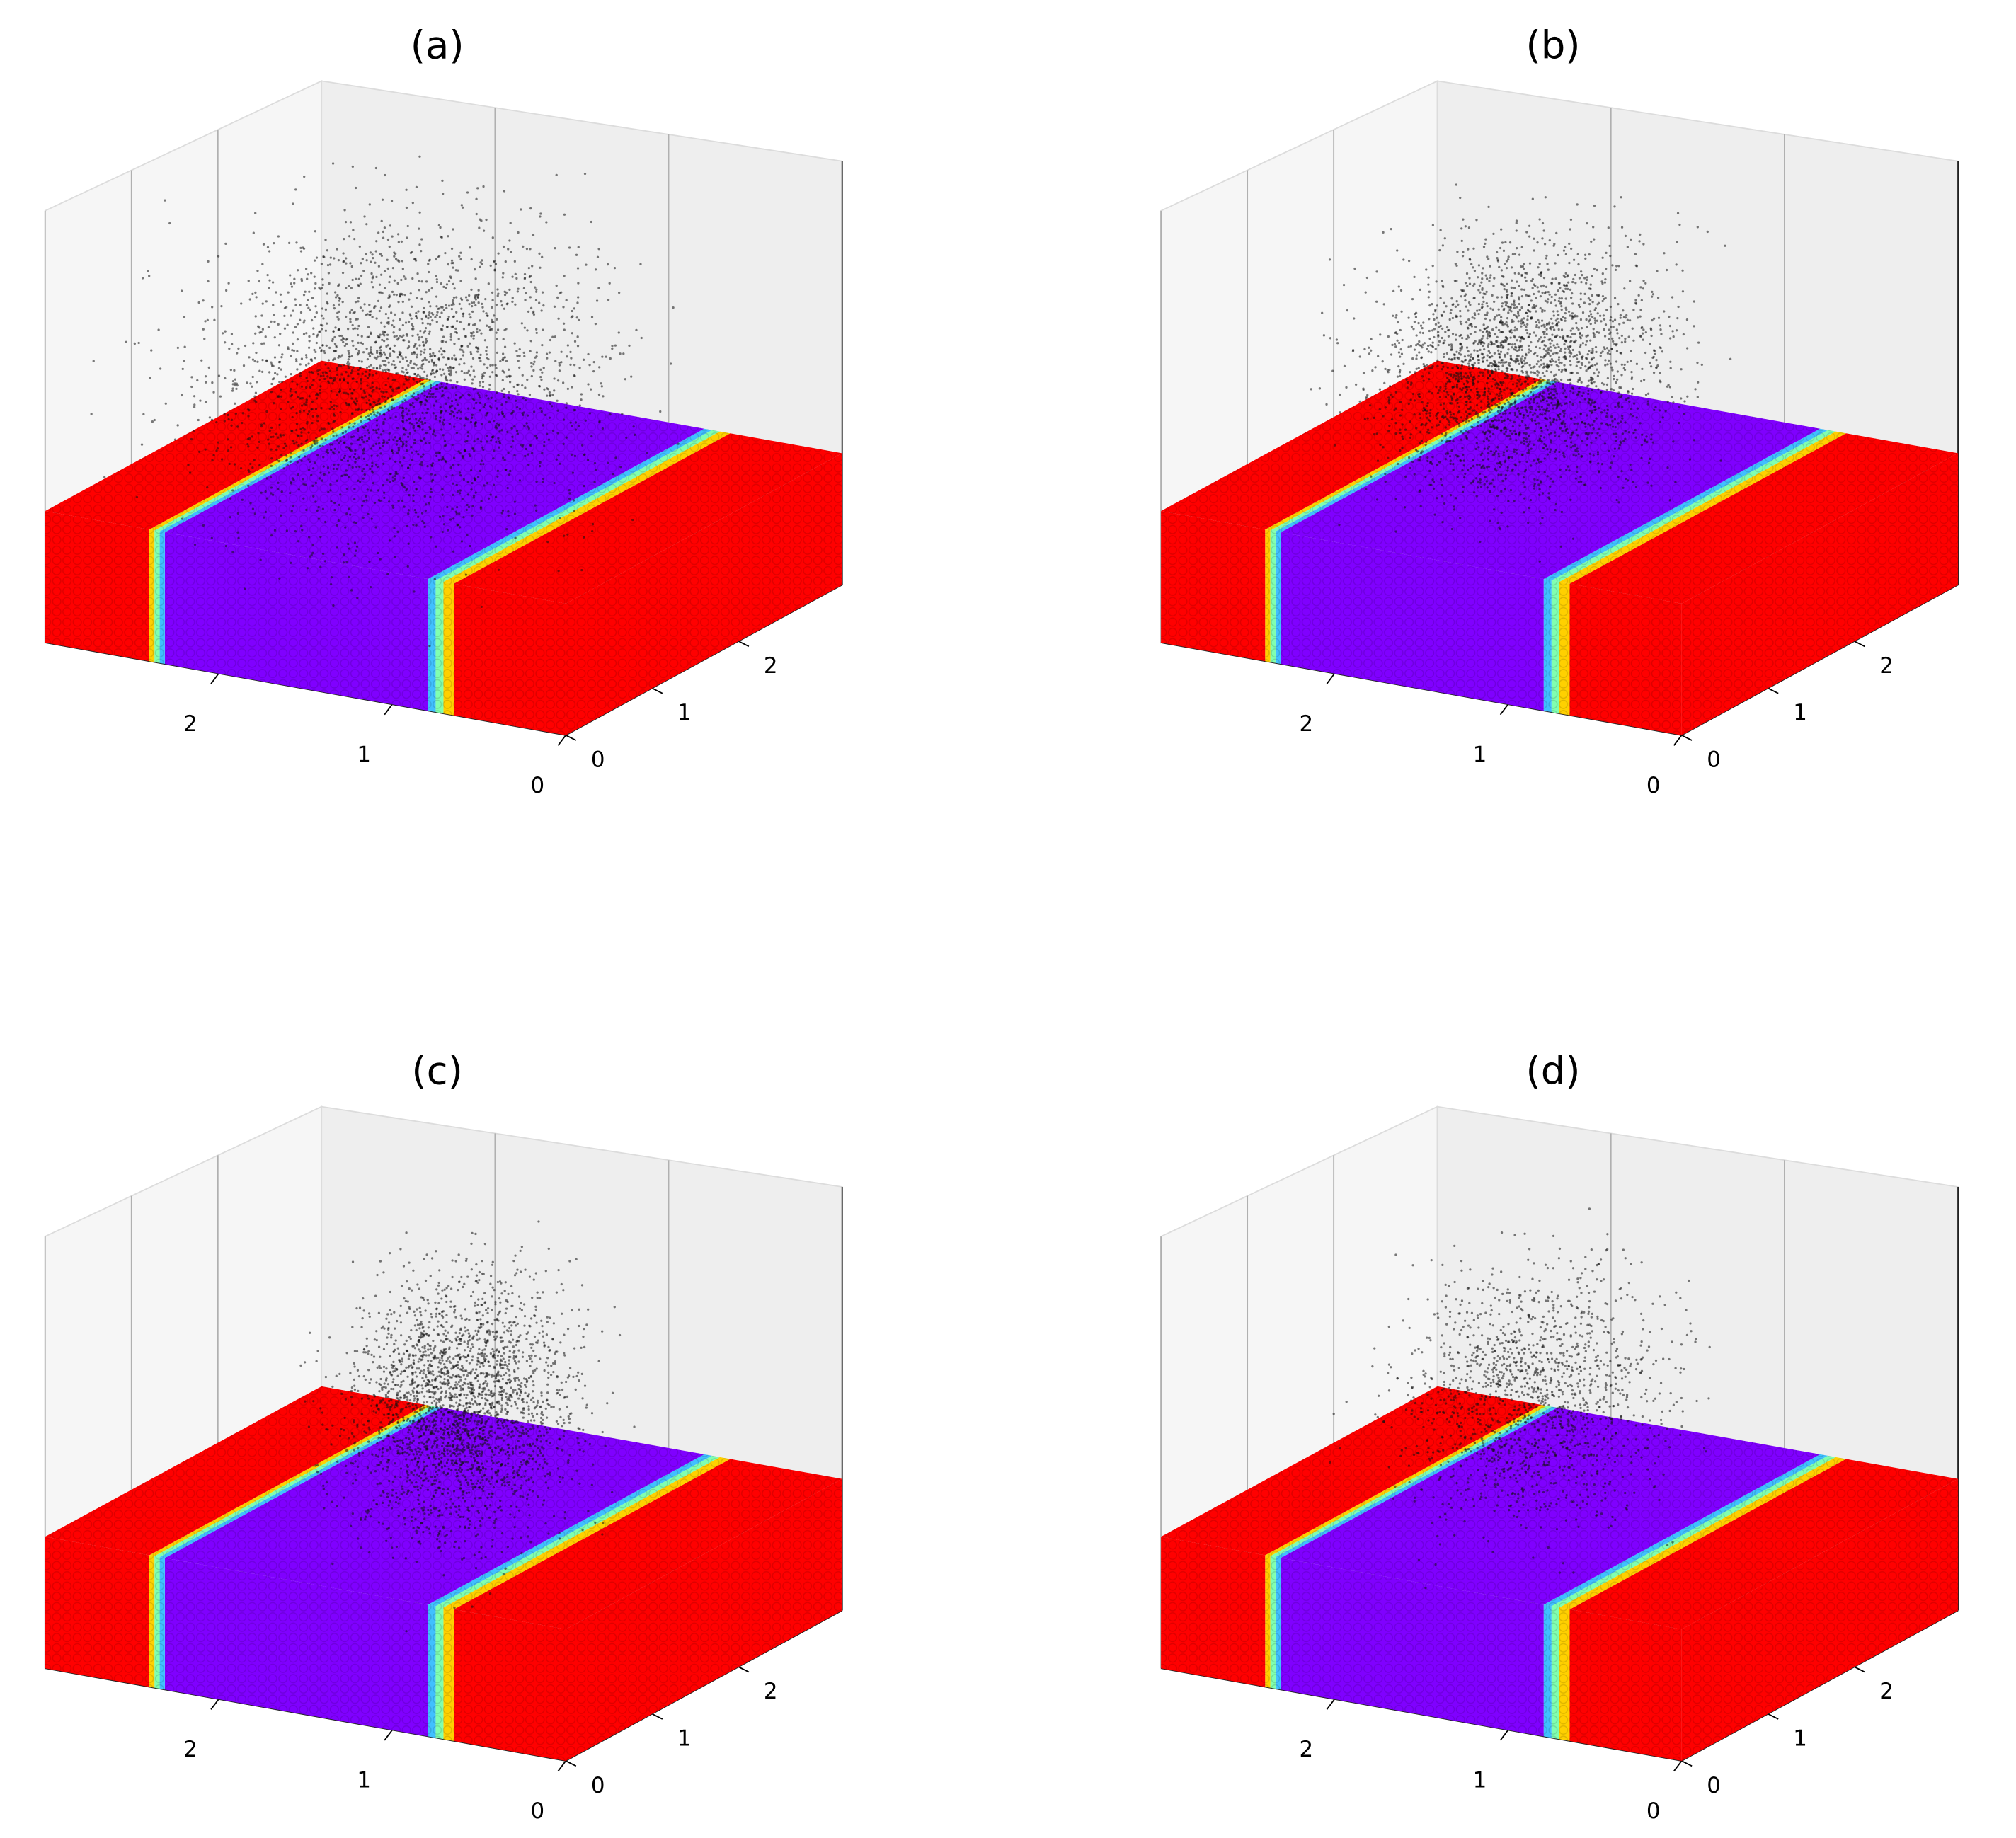  I want to click on panel-title: (a), so click(437, 44).